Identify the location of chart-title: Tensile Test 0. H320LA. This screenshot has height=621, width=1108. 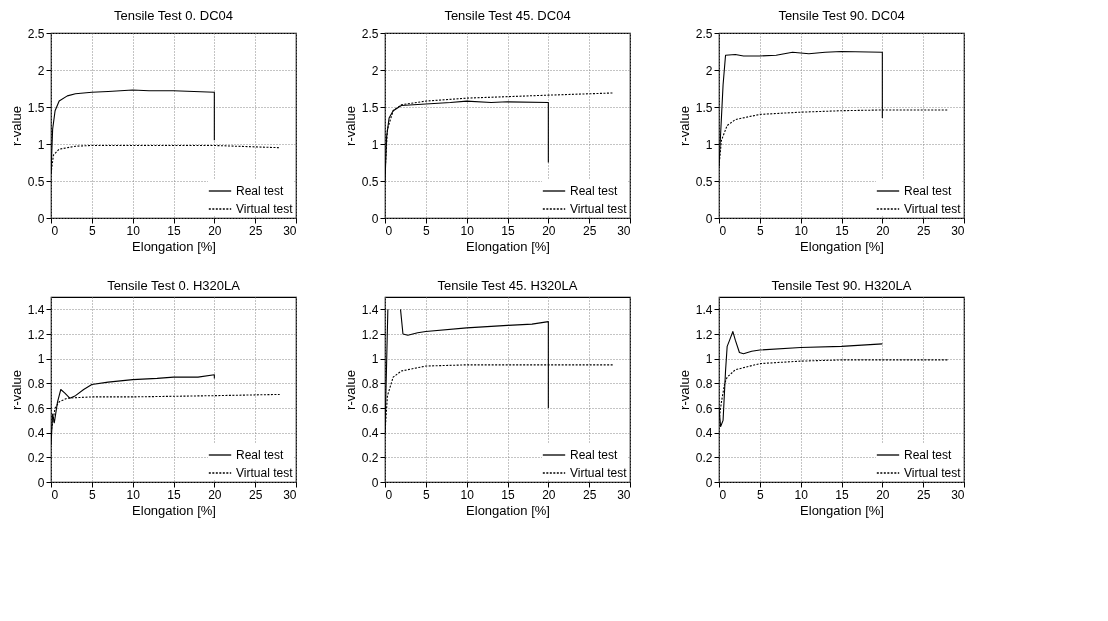
(174, 285).